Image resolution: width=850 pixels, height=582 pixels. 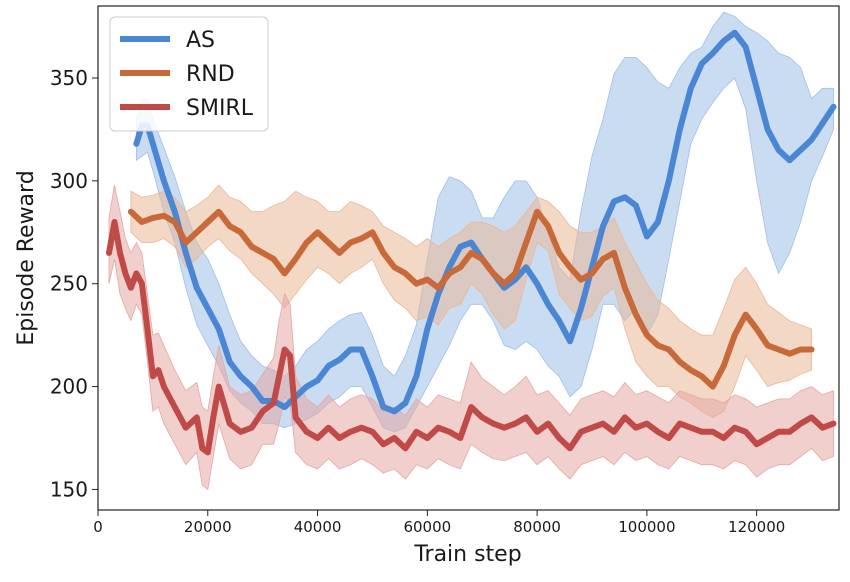 What do you see at coordinates (427, 527) in the screenshot?
I see `x-tick-label: 60000` at bounding box center [427, 527].